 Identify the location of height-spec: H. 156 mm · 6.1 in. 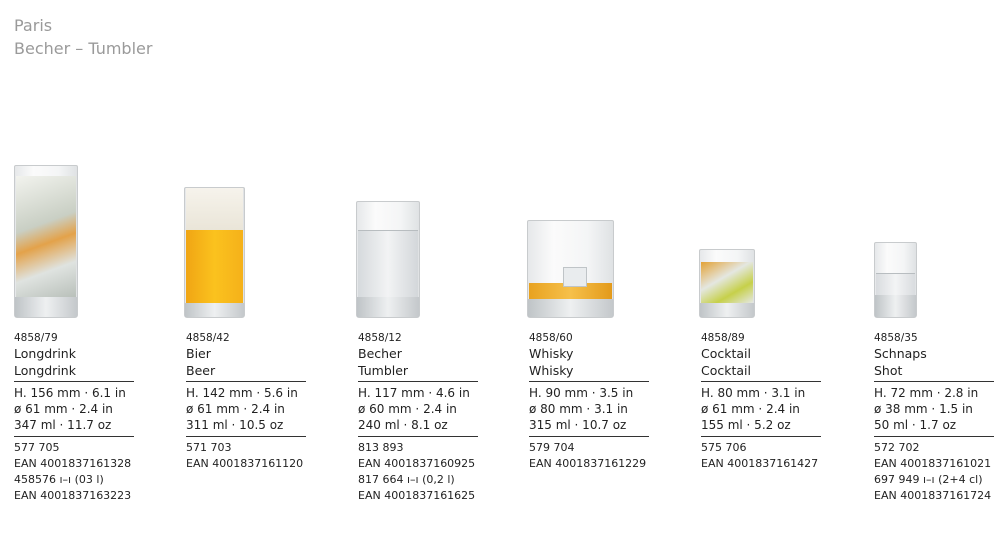
(70, 393).